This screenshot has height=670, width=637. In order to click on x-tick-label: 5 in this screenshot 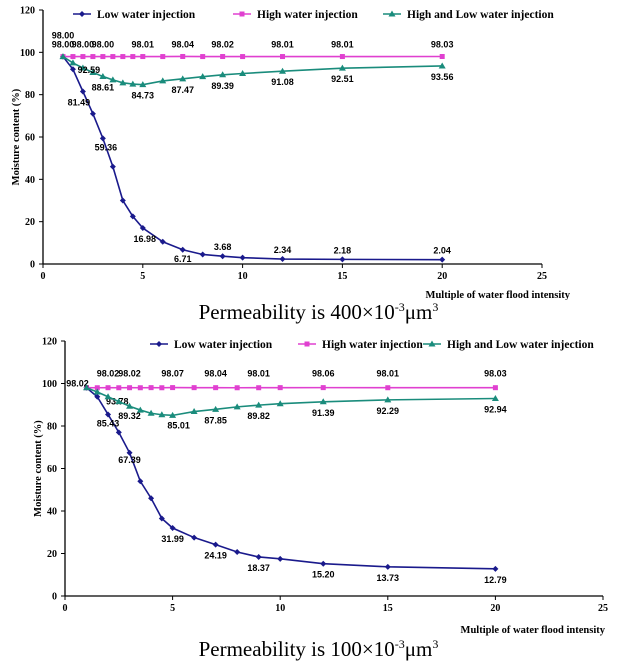, I will do `click(142, 276)`.